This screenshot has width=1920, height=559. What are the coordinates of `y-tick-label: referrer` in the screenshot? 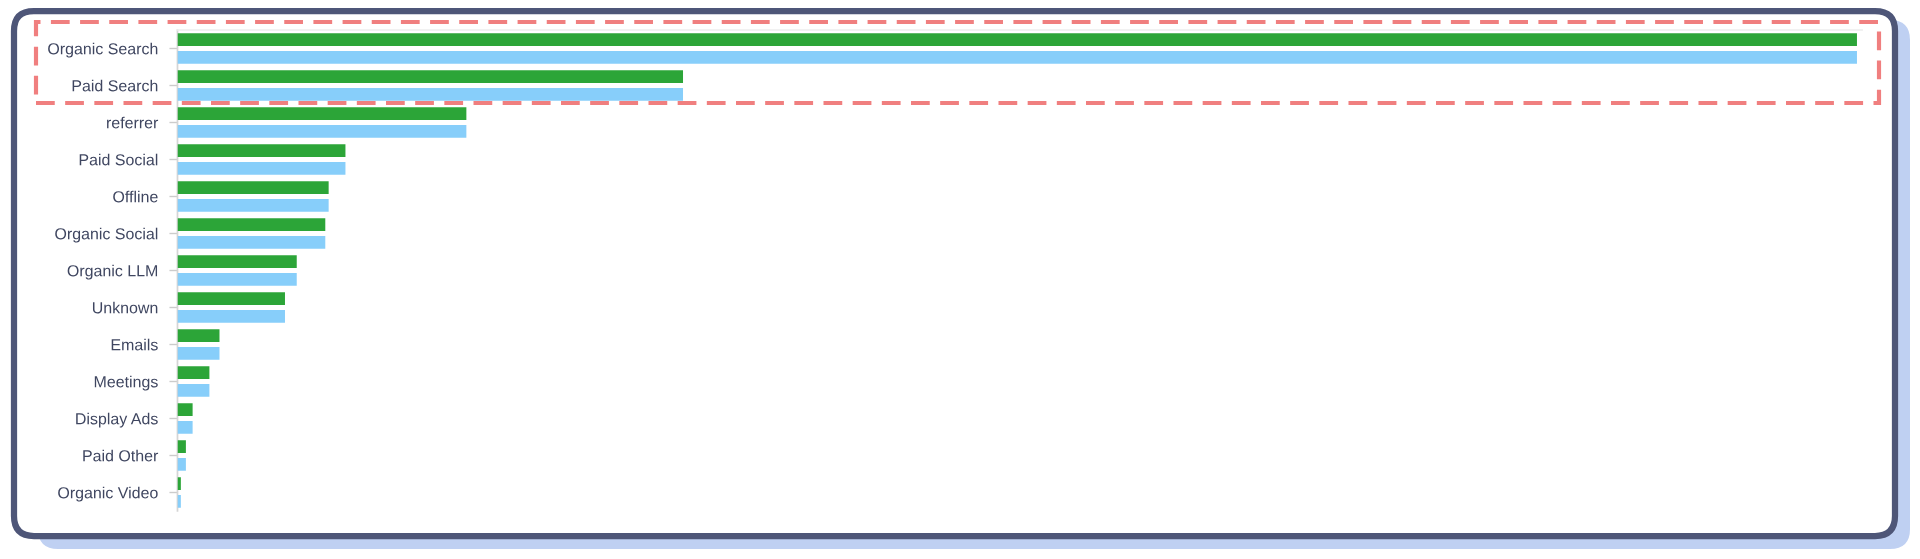 It's located at (133, 122).